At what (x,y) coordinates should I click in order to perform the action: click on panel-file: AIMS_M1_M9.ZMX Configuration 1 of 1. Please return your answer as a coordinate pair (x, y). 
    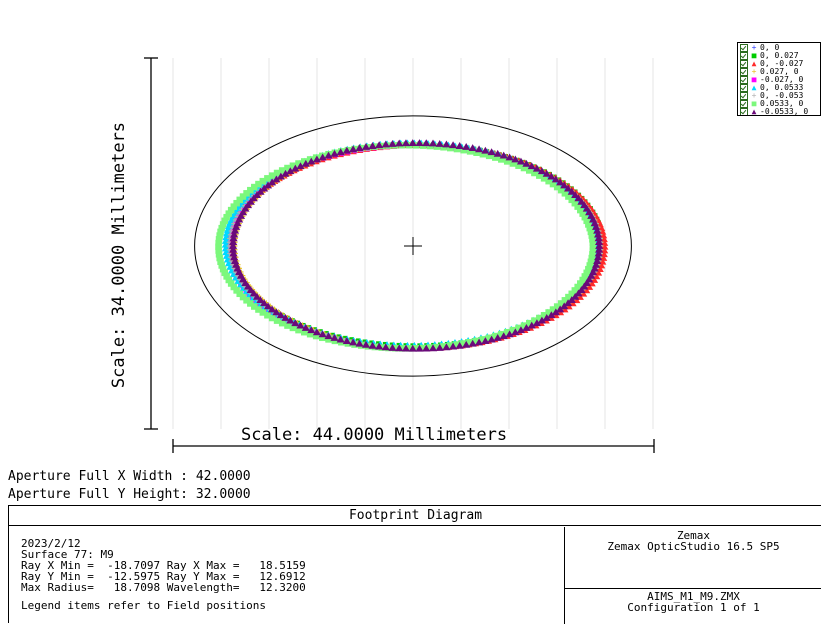
    Looking at the image, I should click on (693, 606).